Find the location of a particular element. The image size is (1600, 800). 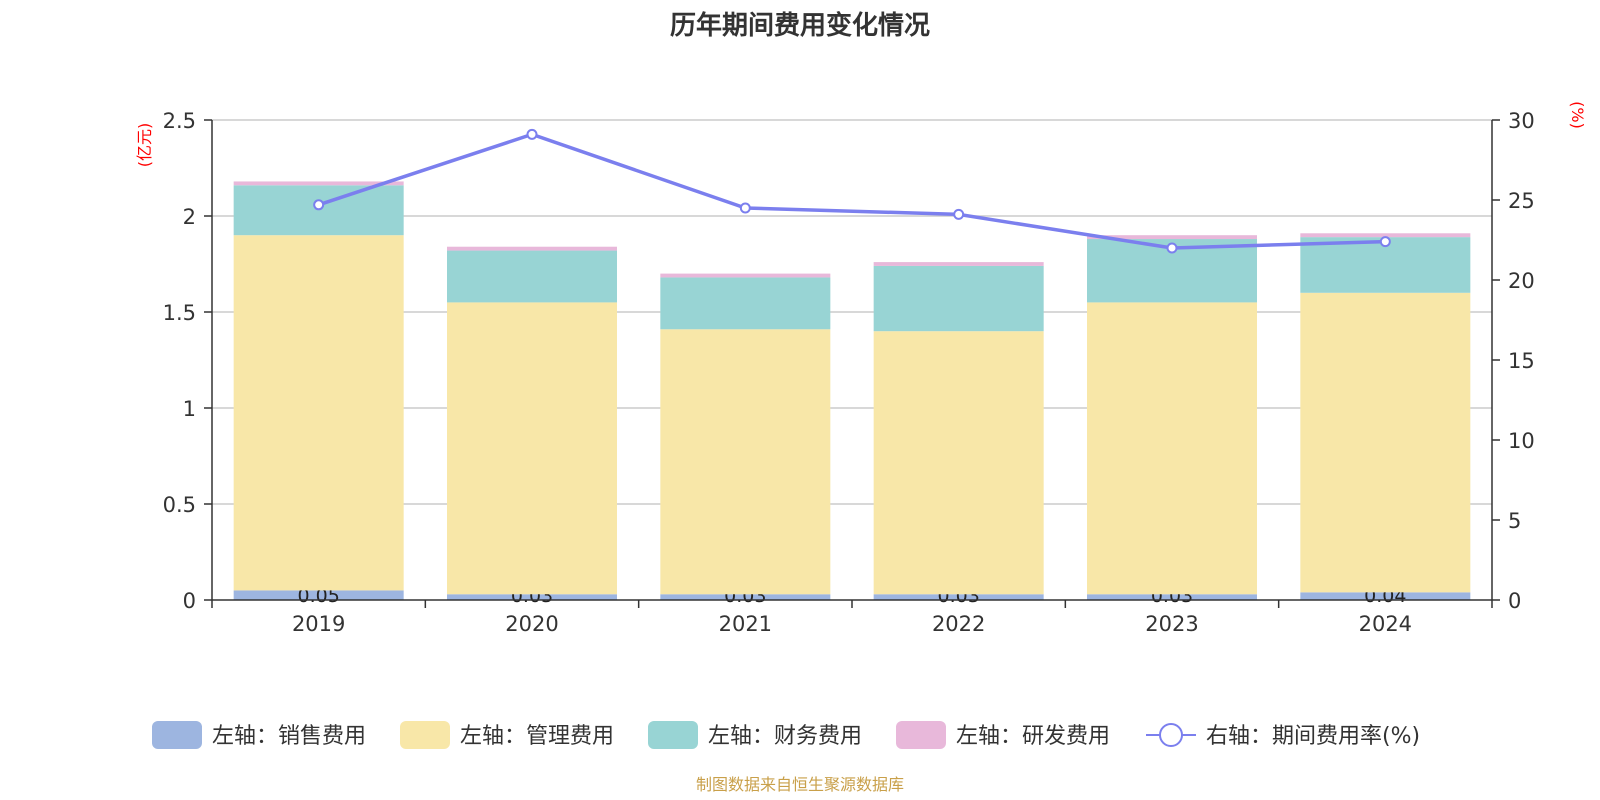

right-axis-tick-label: 0 is located at coordinates (1514, 601).